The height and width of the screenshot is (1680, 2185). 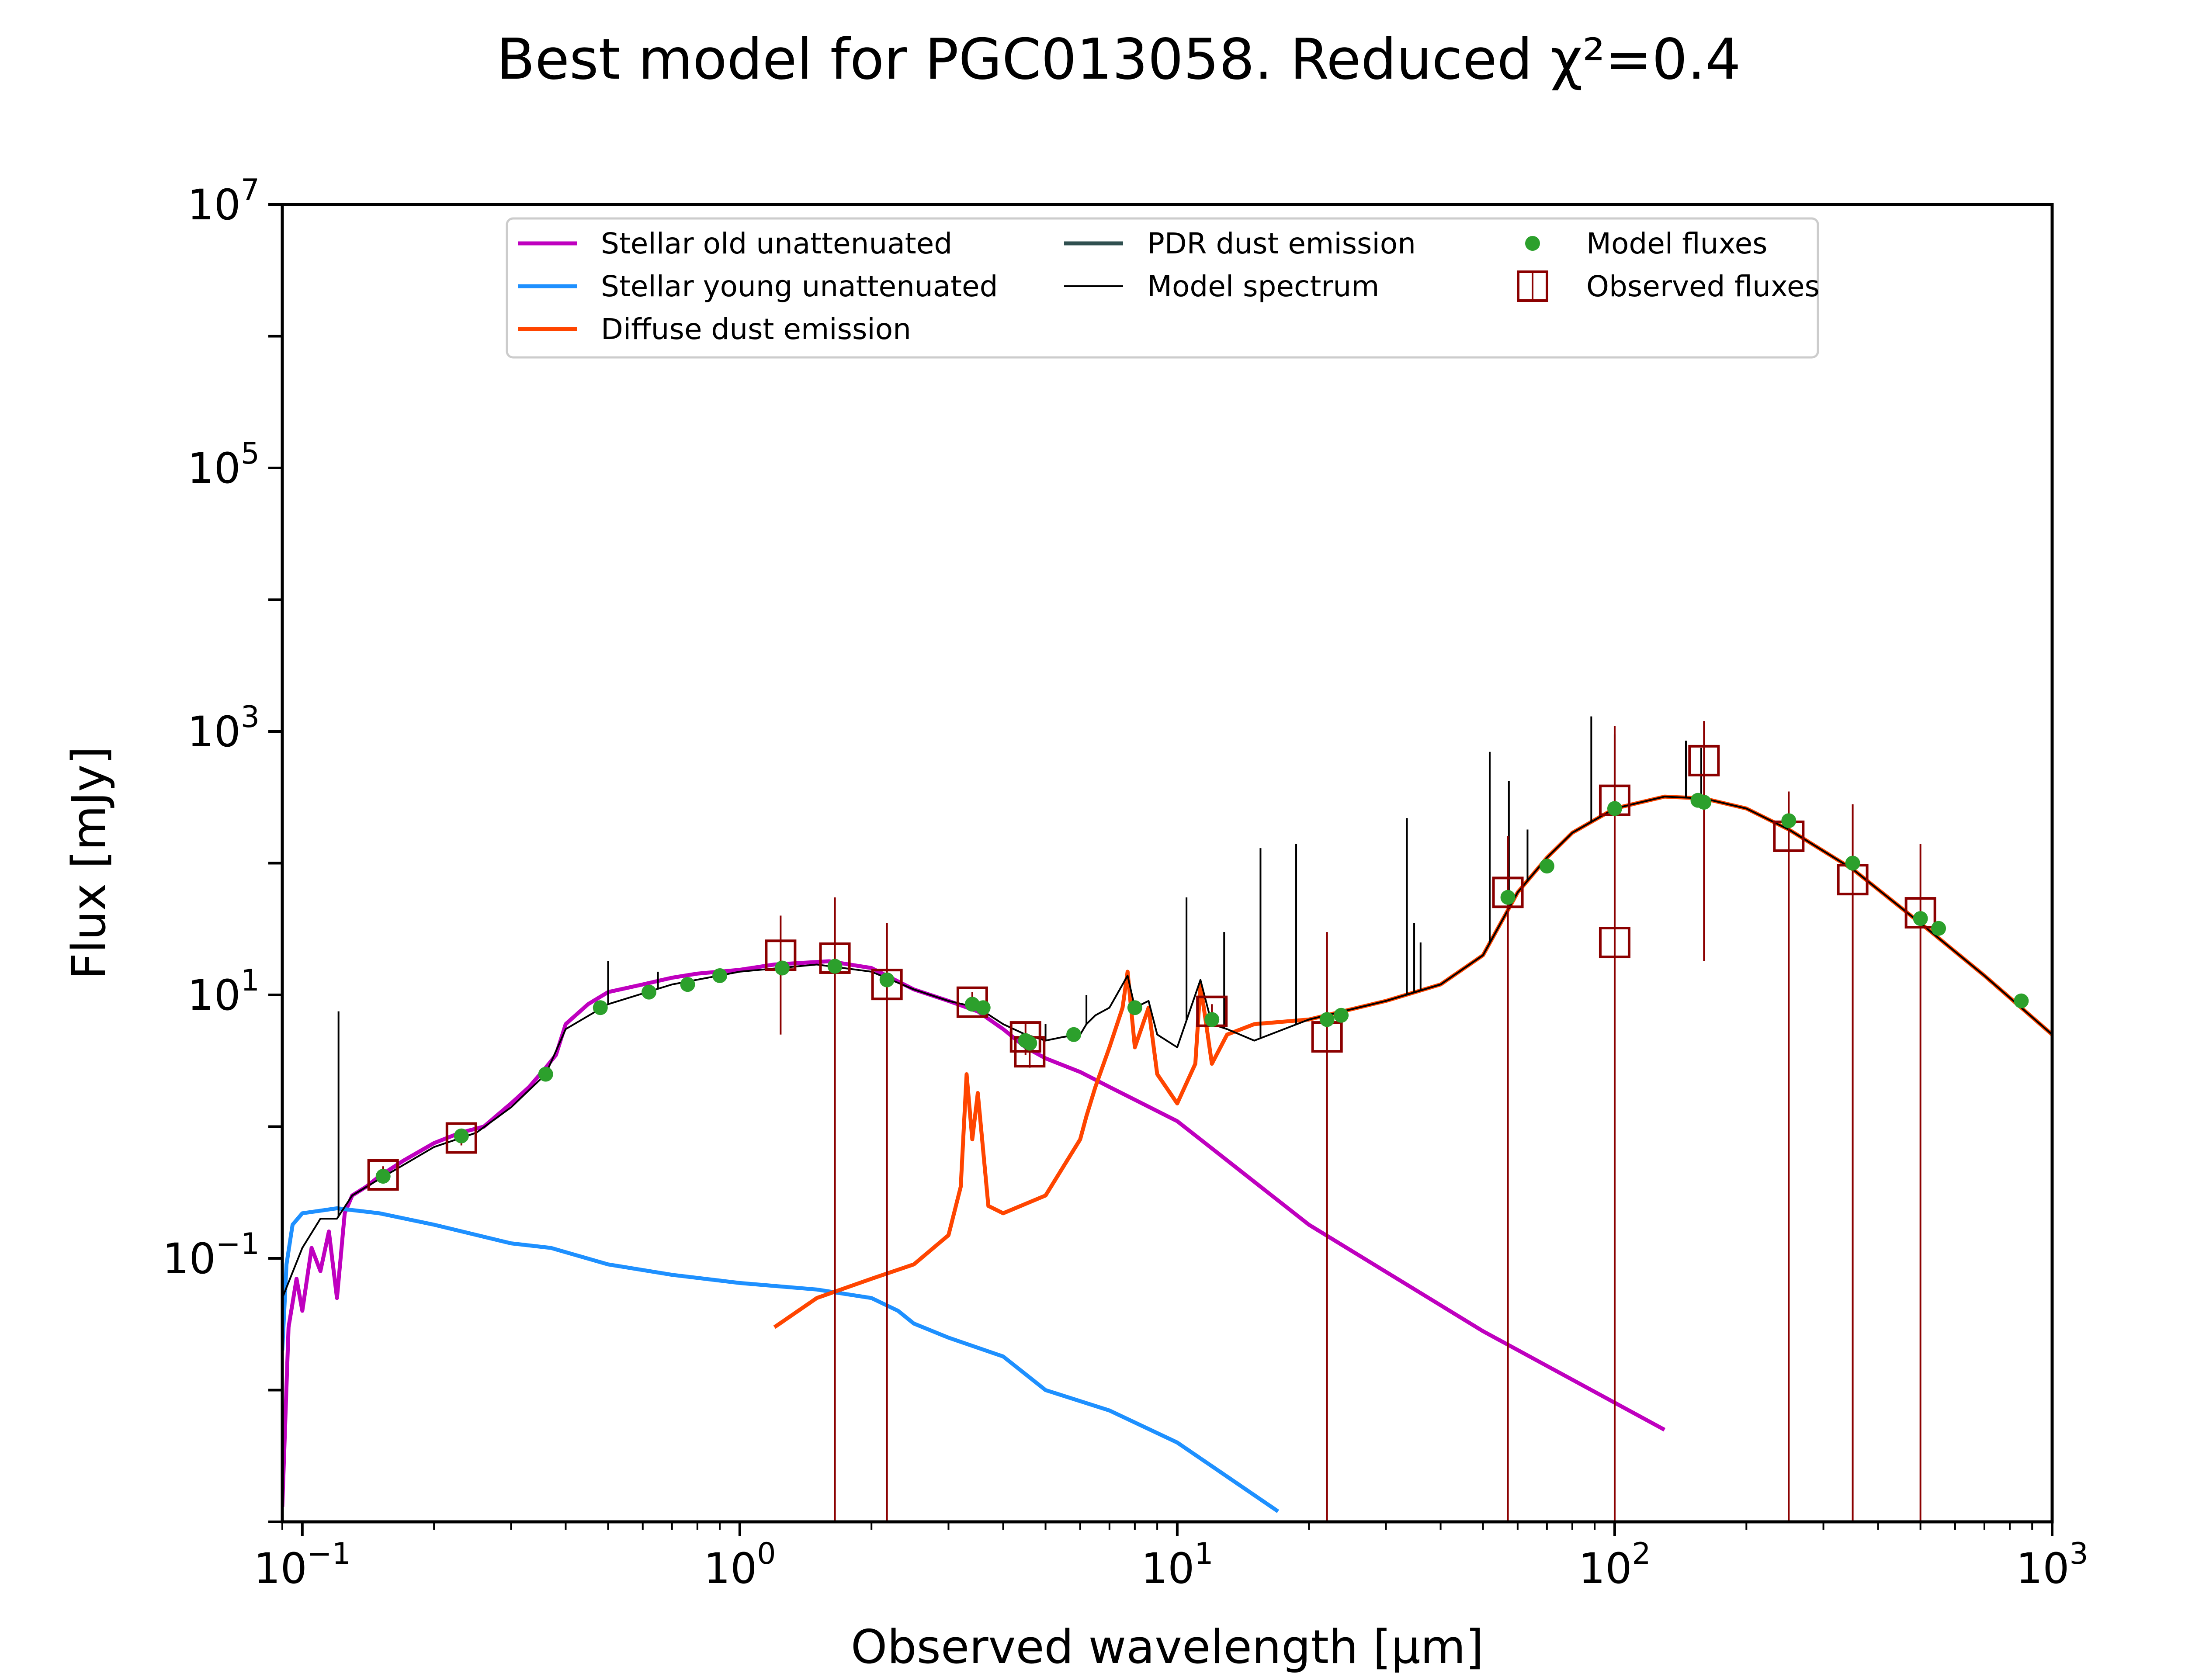 I want to click on legend-item-stellar-young-unattenuated: Stellar young unattenuated, so click(x=758, y=286).